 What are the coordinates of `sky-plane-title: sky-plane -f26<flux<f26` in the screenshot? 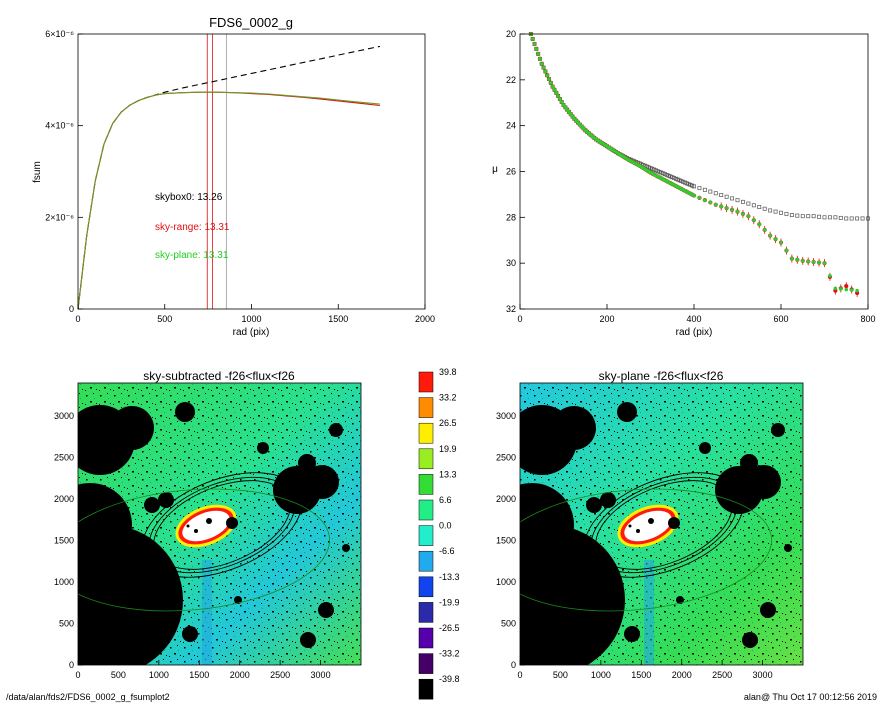 It's located at (661, 376).